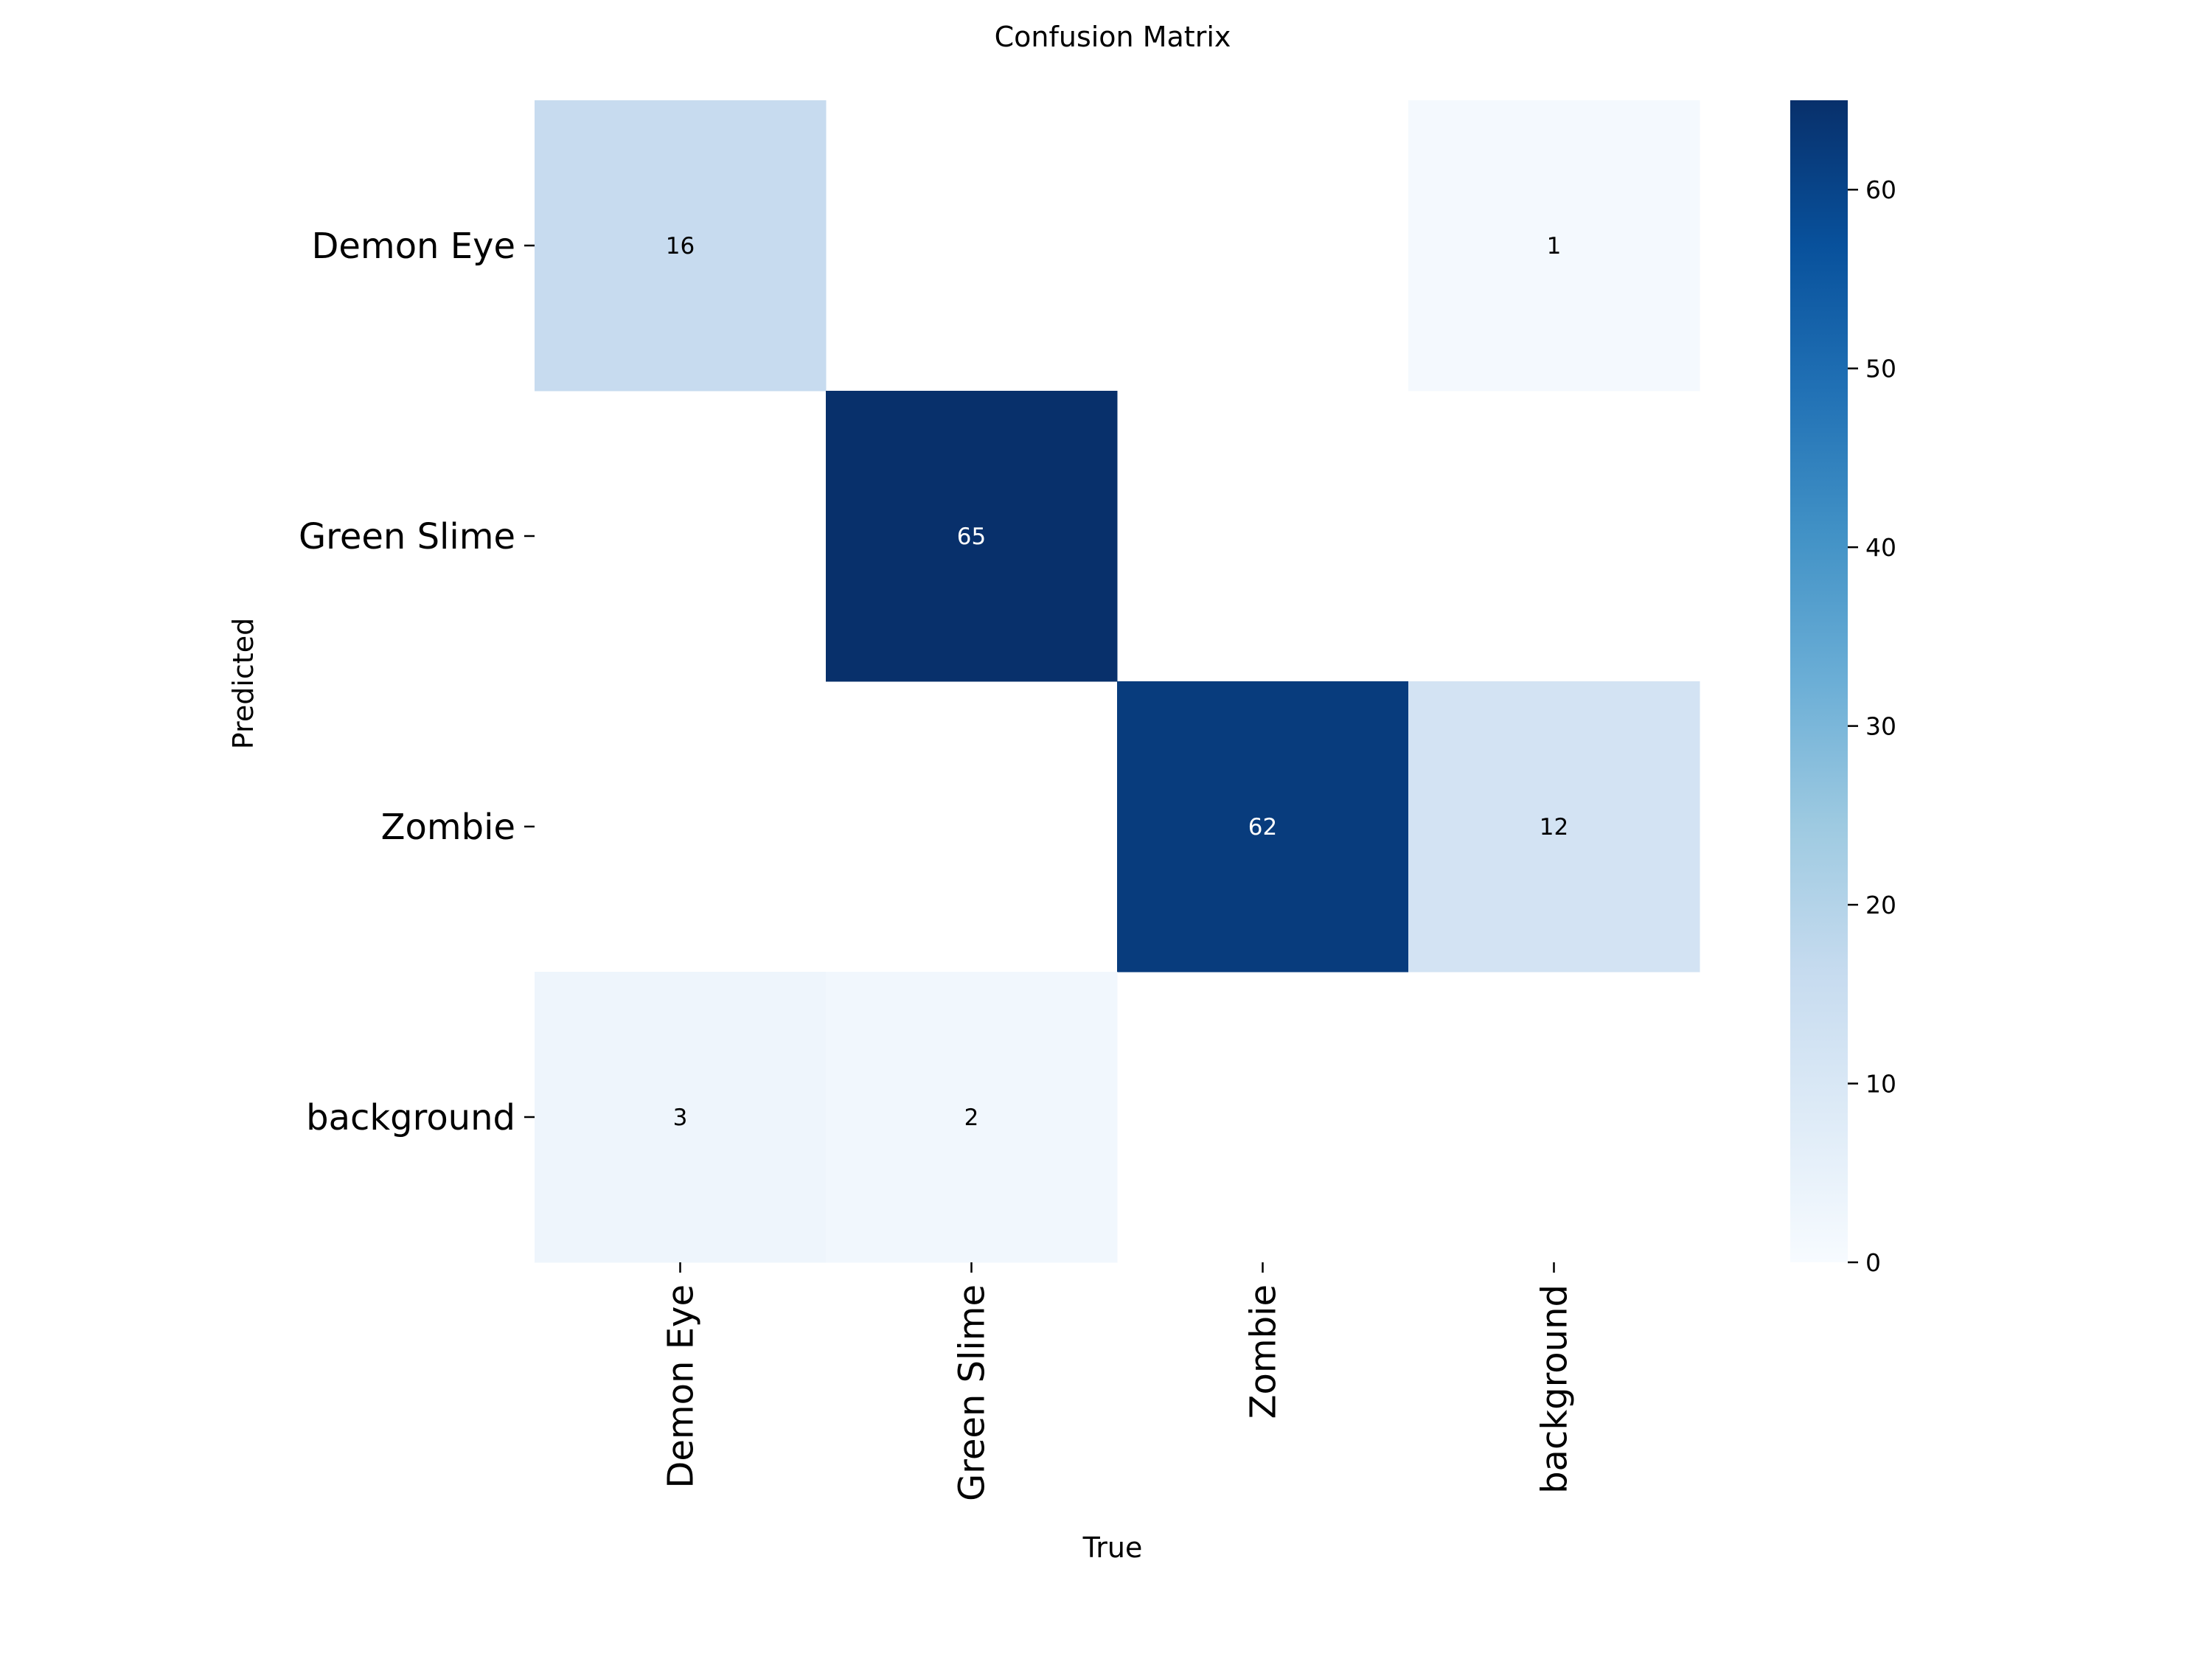 The width and height of the screenshot is (2212, 1659). Describe the element at coordinates (1118, 1381) in the screenshot. I see `x-axis: Demon Eye Green Slime Zombie background` at that location.